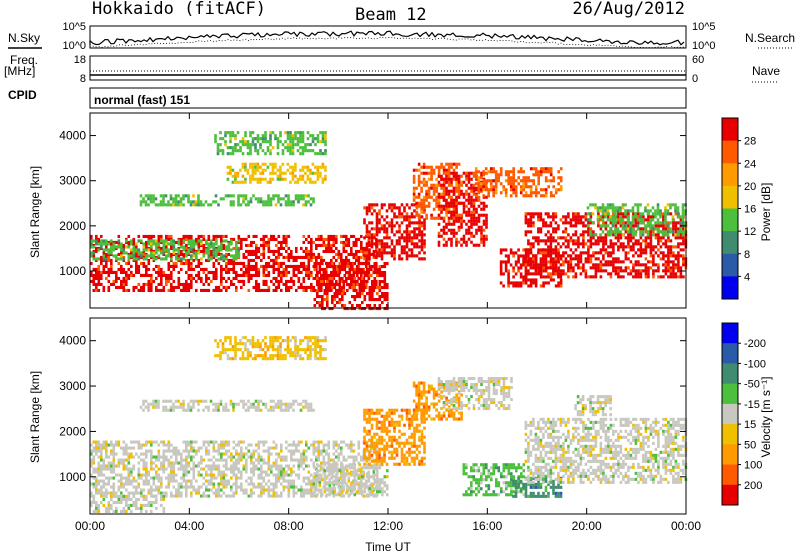 This screenshot has height=559, width=800. I want to click on nsearch-line, so click(387, 42).